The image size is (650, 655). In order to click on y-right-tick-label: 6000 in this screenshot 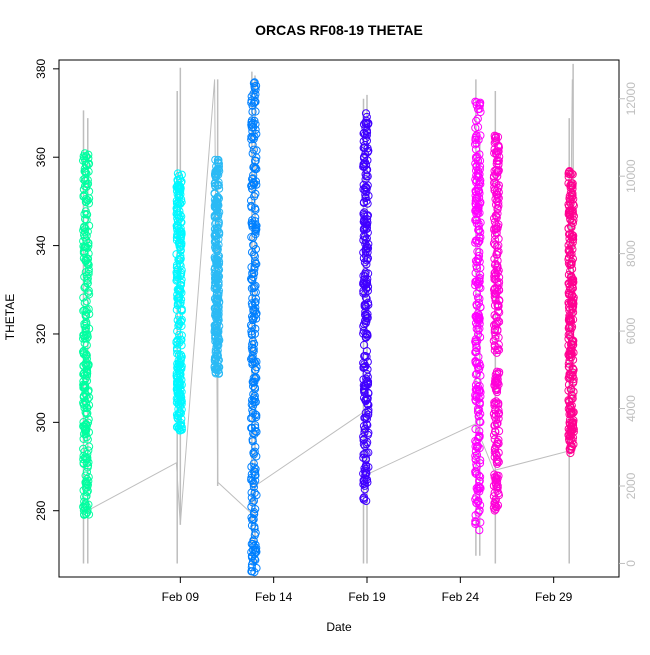, I will do `click(631, 330)`.